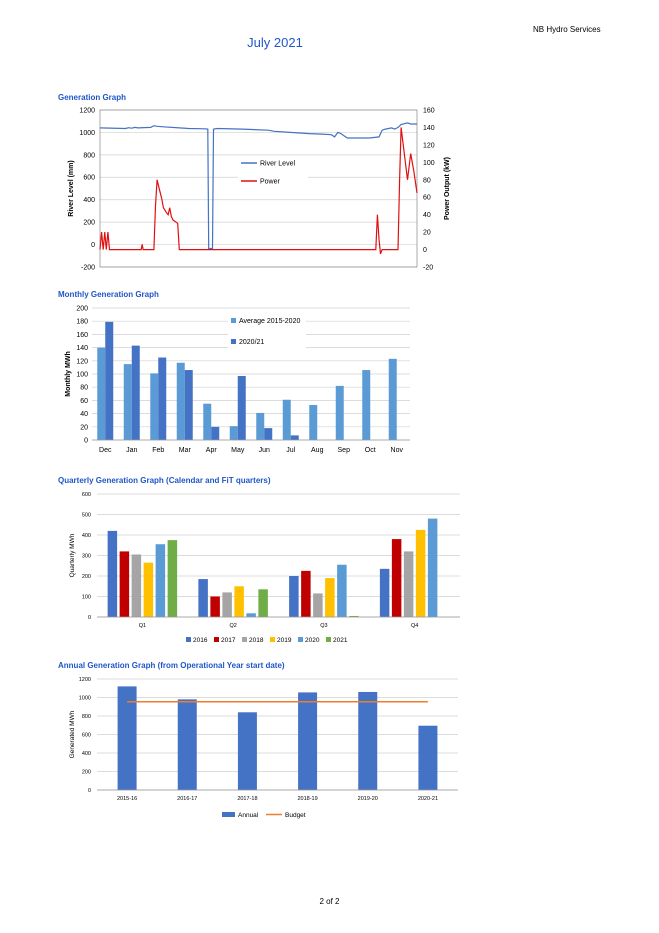  I want to click on x-tick-label: Dec, so click(105, 450).